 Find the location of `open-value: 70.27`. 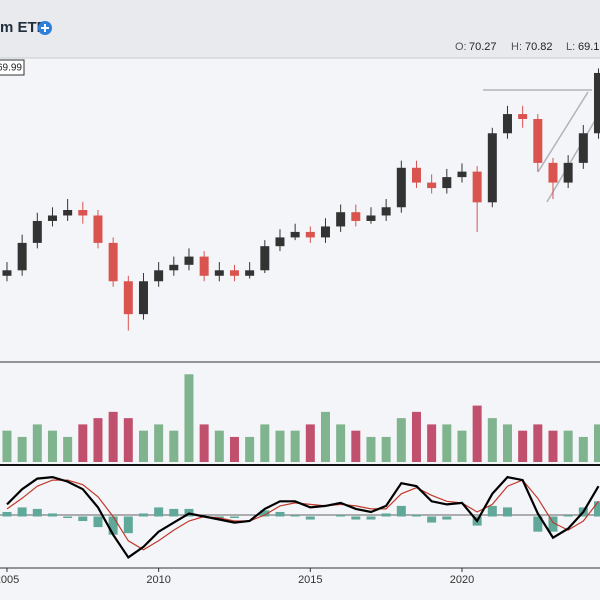

open-value: 70.27 is located at coordinates (483, 47).